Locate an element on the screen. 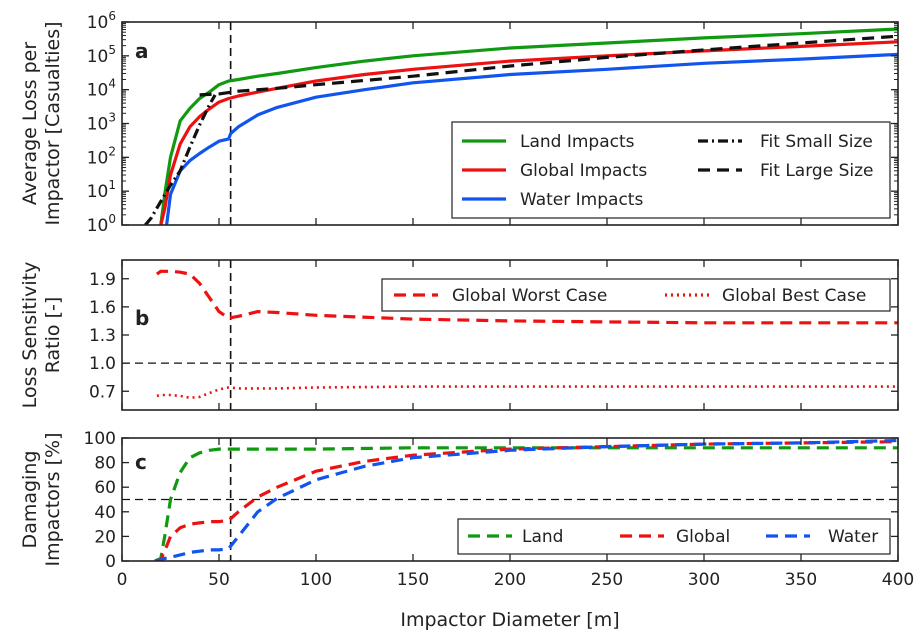 This screenshot has height=632, width=924. y-axis-label: Average Loss perImpactor [Casualties] is located at coordinates (41, 123).